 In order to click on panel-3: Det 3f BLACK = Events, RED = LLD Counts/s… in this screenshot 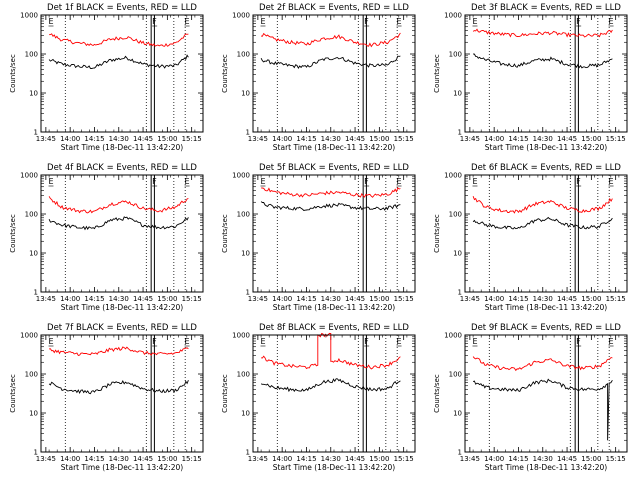, I will do `click(530, 77)`.